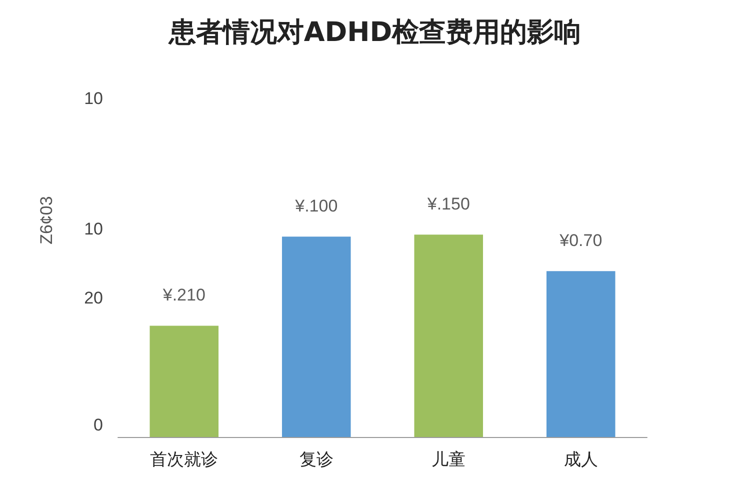 Image resolution: width=750 pixels, height=500 pixels. I want to click on x-tick-label: 成人, so click(581, 459).